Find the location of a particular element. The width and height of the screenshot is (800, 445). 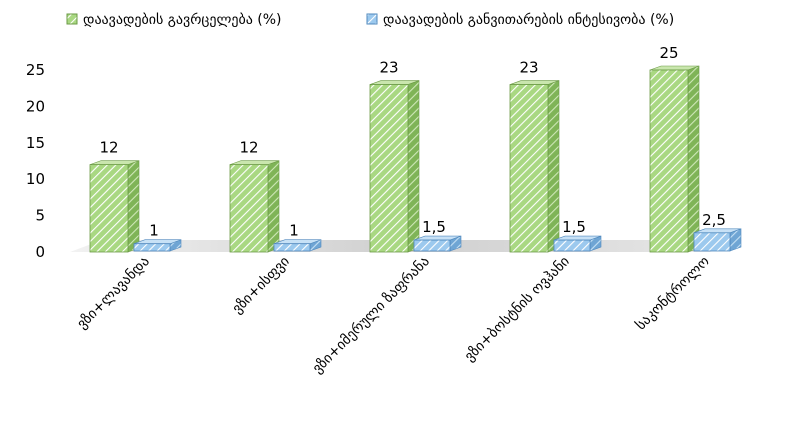

legend-swatch-blue is located at coordinates (372, 19).